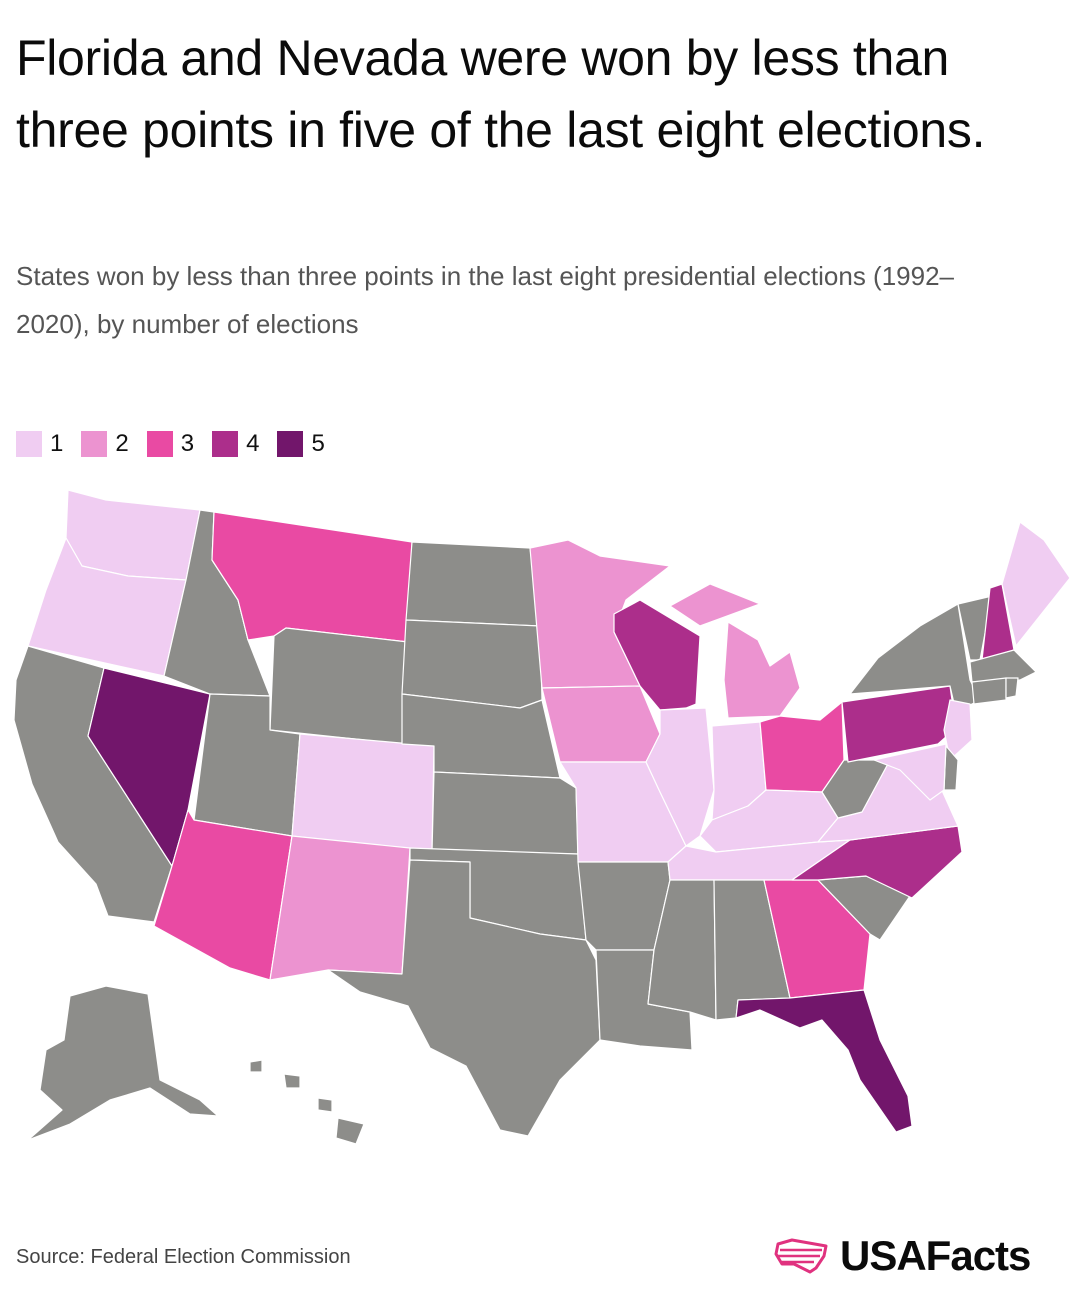 This screenshot has height=1296, width=1080. I want to click on state-maine, so click(1036, 584).